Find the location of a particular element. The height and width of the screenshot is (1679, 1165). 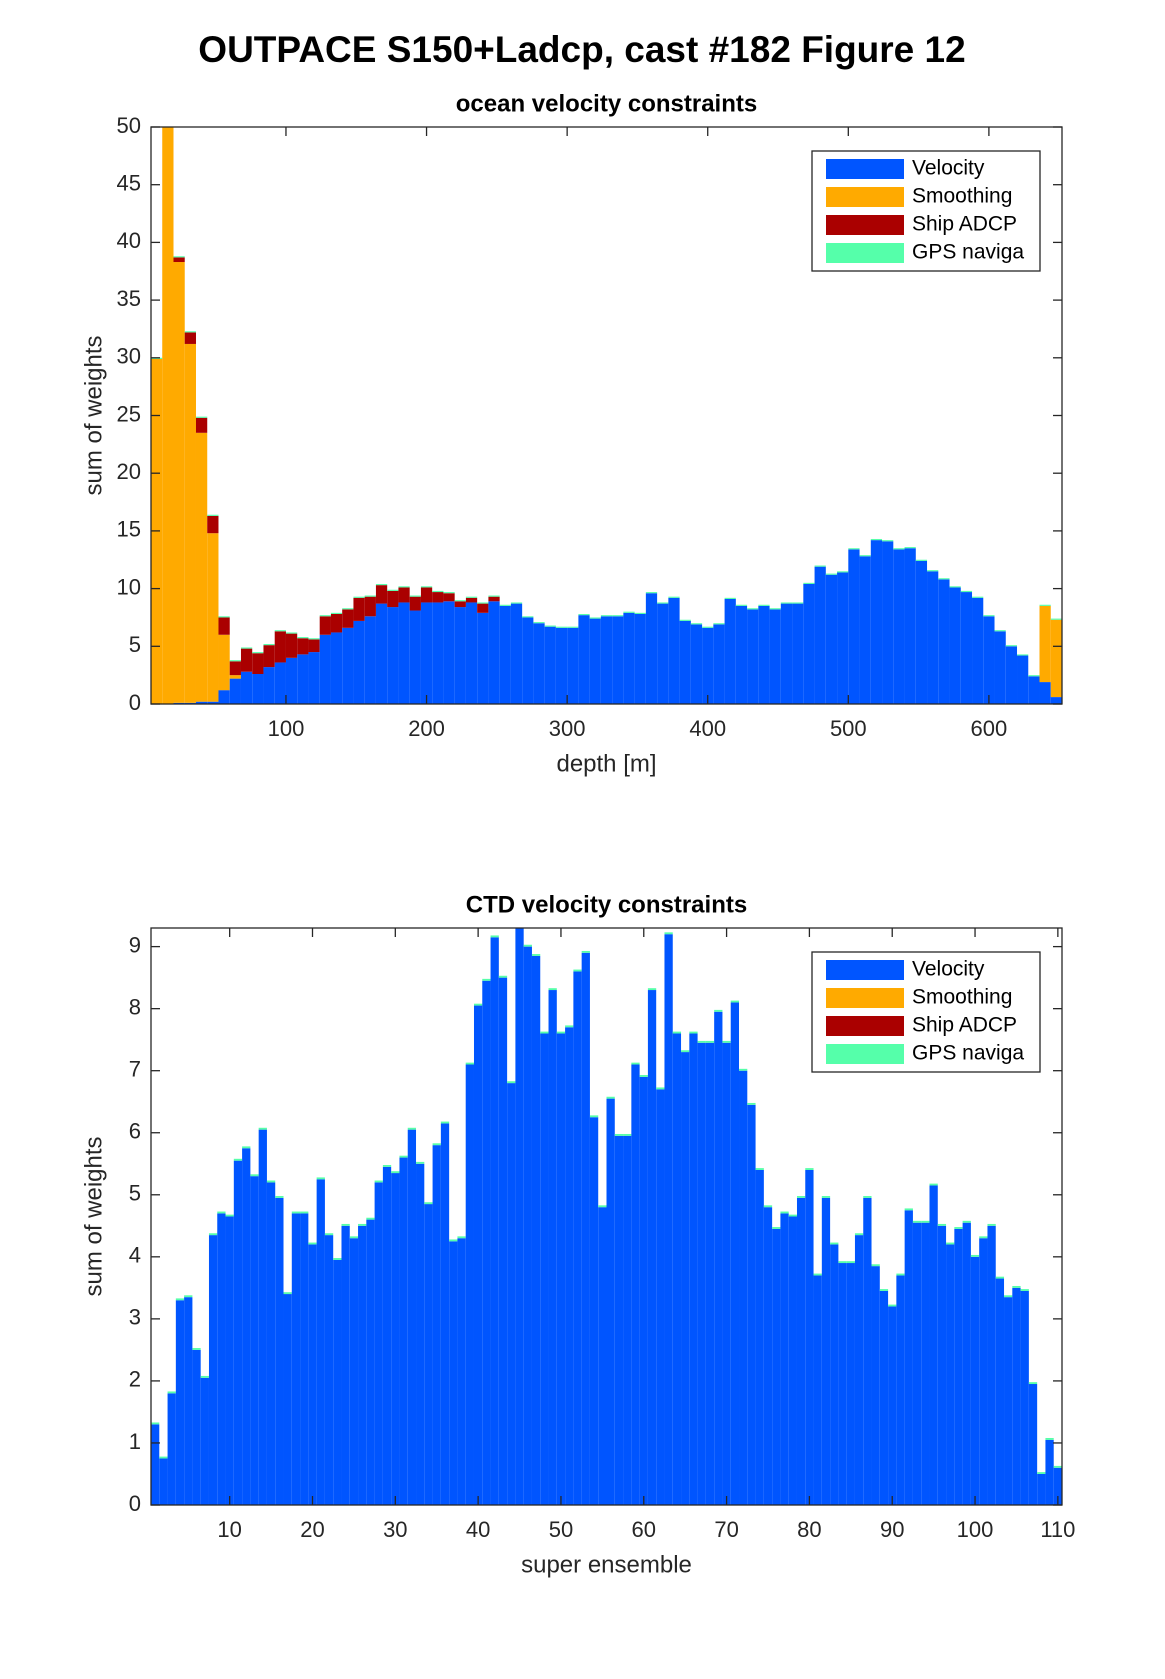

x-tick-label: 50 is located at coordinates (561, 1529).